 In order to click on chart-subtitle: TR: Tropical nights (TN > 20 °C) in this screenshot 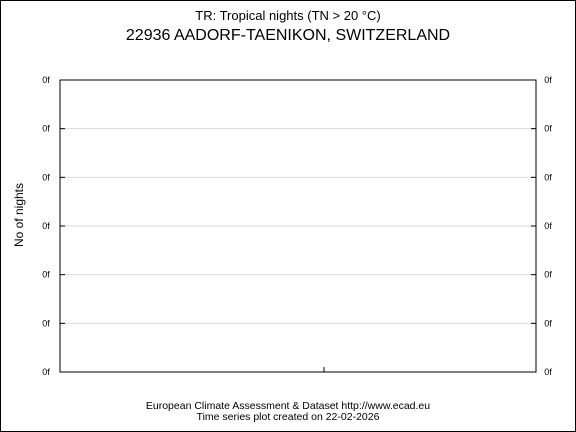, I will do `click(288, 15)`.